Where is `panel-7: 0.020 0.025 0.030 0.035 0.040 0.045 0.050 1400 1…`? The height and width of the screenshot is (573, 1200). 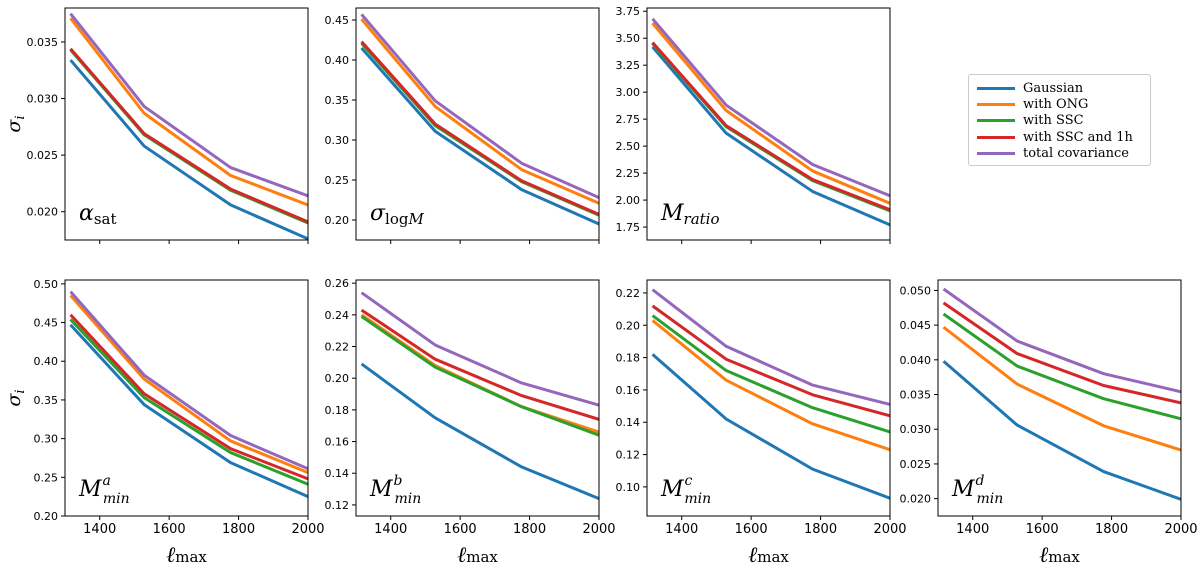
panel-7: 0.020 0.025 0.030 0.035 0.040 0.045 0.050 1400 1… is located at coordinates (1049, 423).